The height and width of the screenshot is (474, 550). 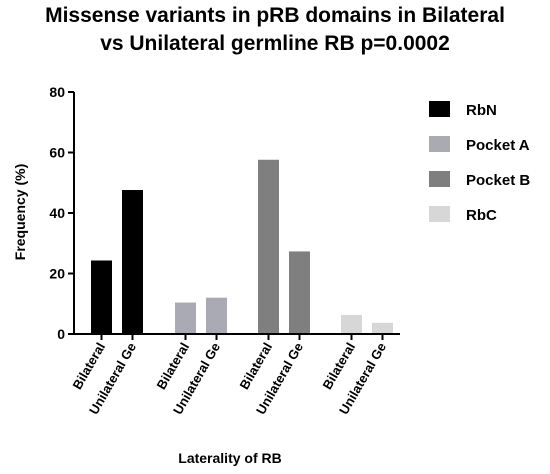 What do you see at coordinates (481, 110) in the screenshot?
I see `legend-label: RbN` at bounding box center [481, 110].